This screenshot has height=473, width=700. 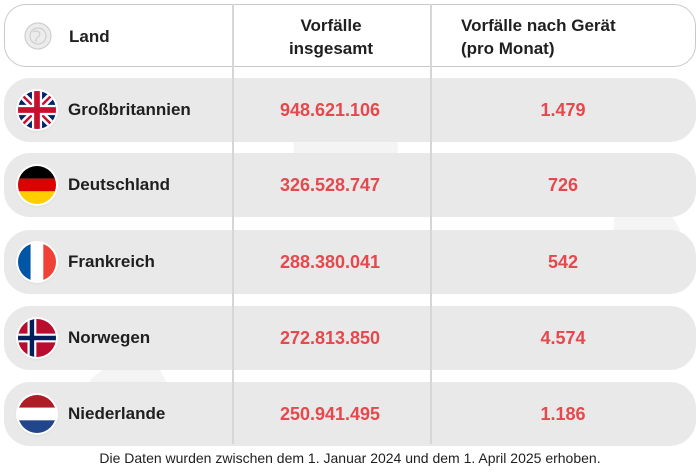 I want to click on header-device: Vorfälle nach Gerät (pro Monat), so click(x=579, y=36).